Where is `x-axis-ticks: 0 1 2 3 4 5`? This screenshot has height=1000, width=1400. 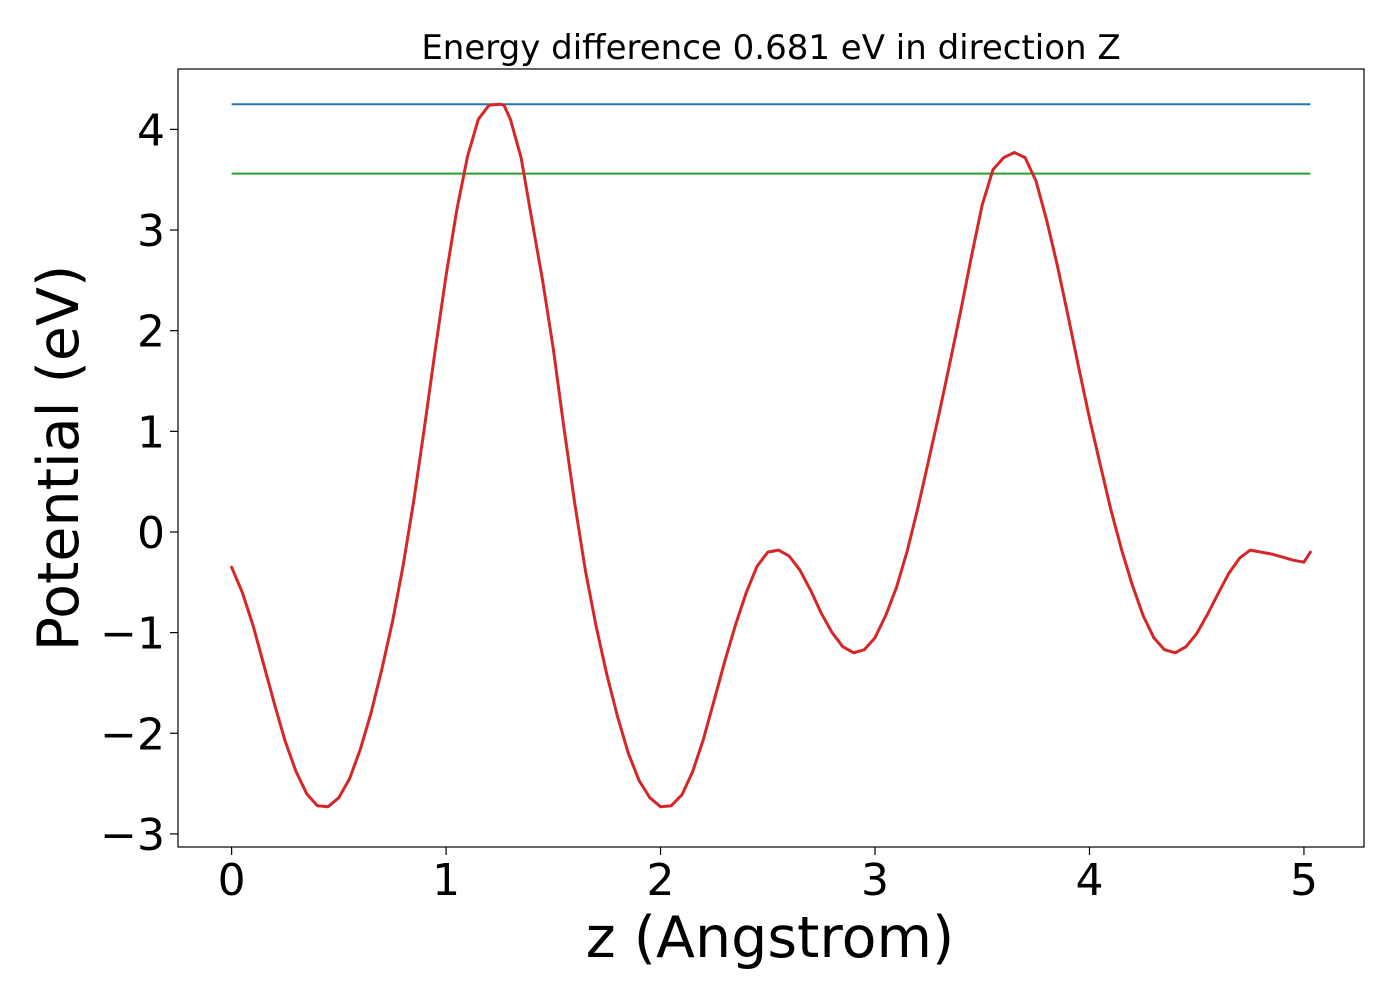 x-axis-ticks: 0 1 2 3 4 5 is located at coordinates (768, 876).